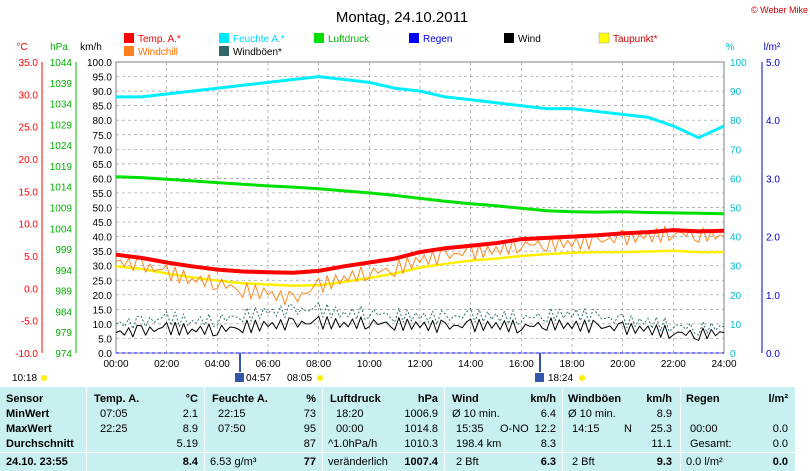 The width and height of the screenshot is (810, 471). I want to click on legend-pressure: Luftdruck, so click(349, 39).